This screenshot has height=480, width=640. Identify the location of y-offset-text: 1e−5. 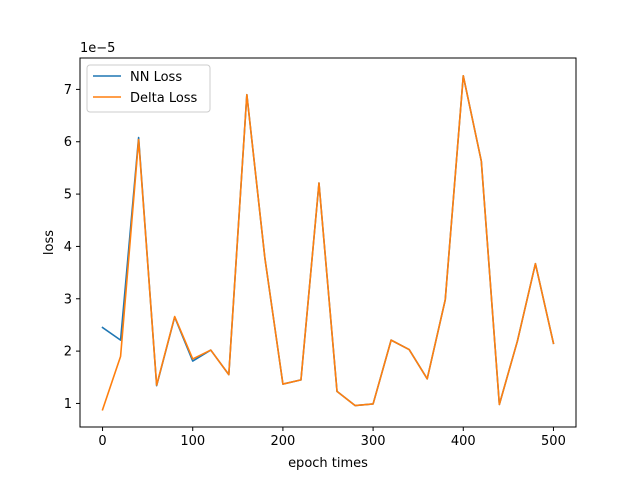
(97, 48).